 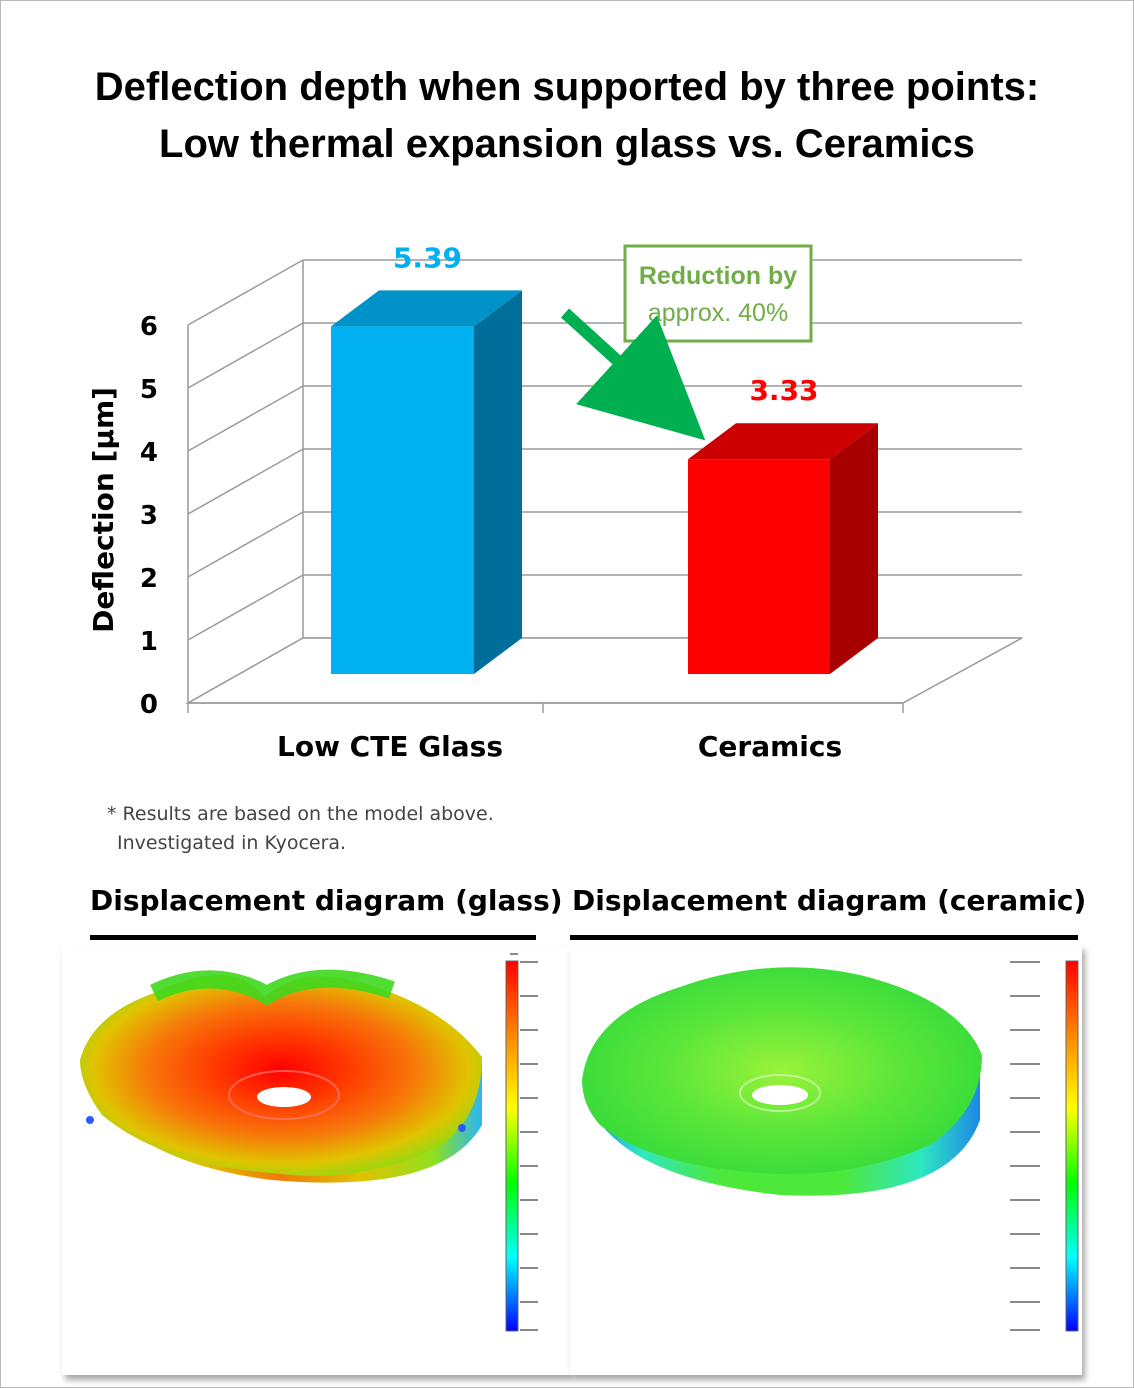 What do you see at coordinates (633, 374) in the screenshot?
I see `reduction-arrow` at bounding box center [633, 374].